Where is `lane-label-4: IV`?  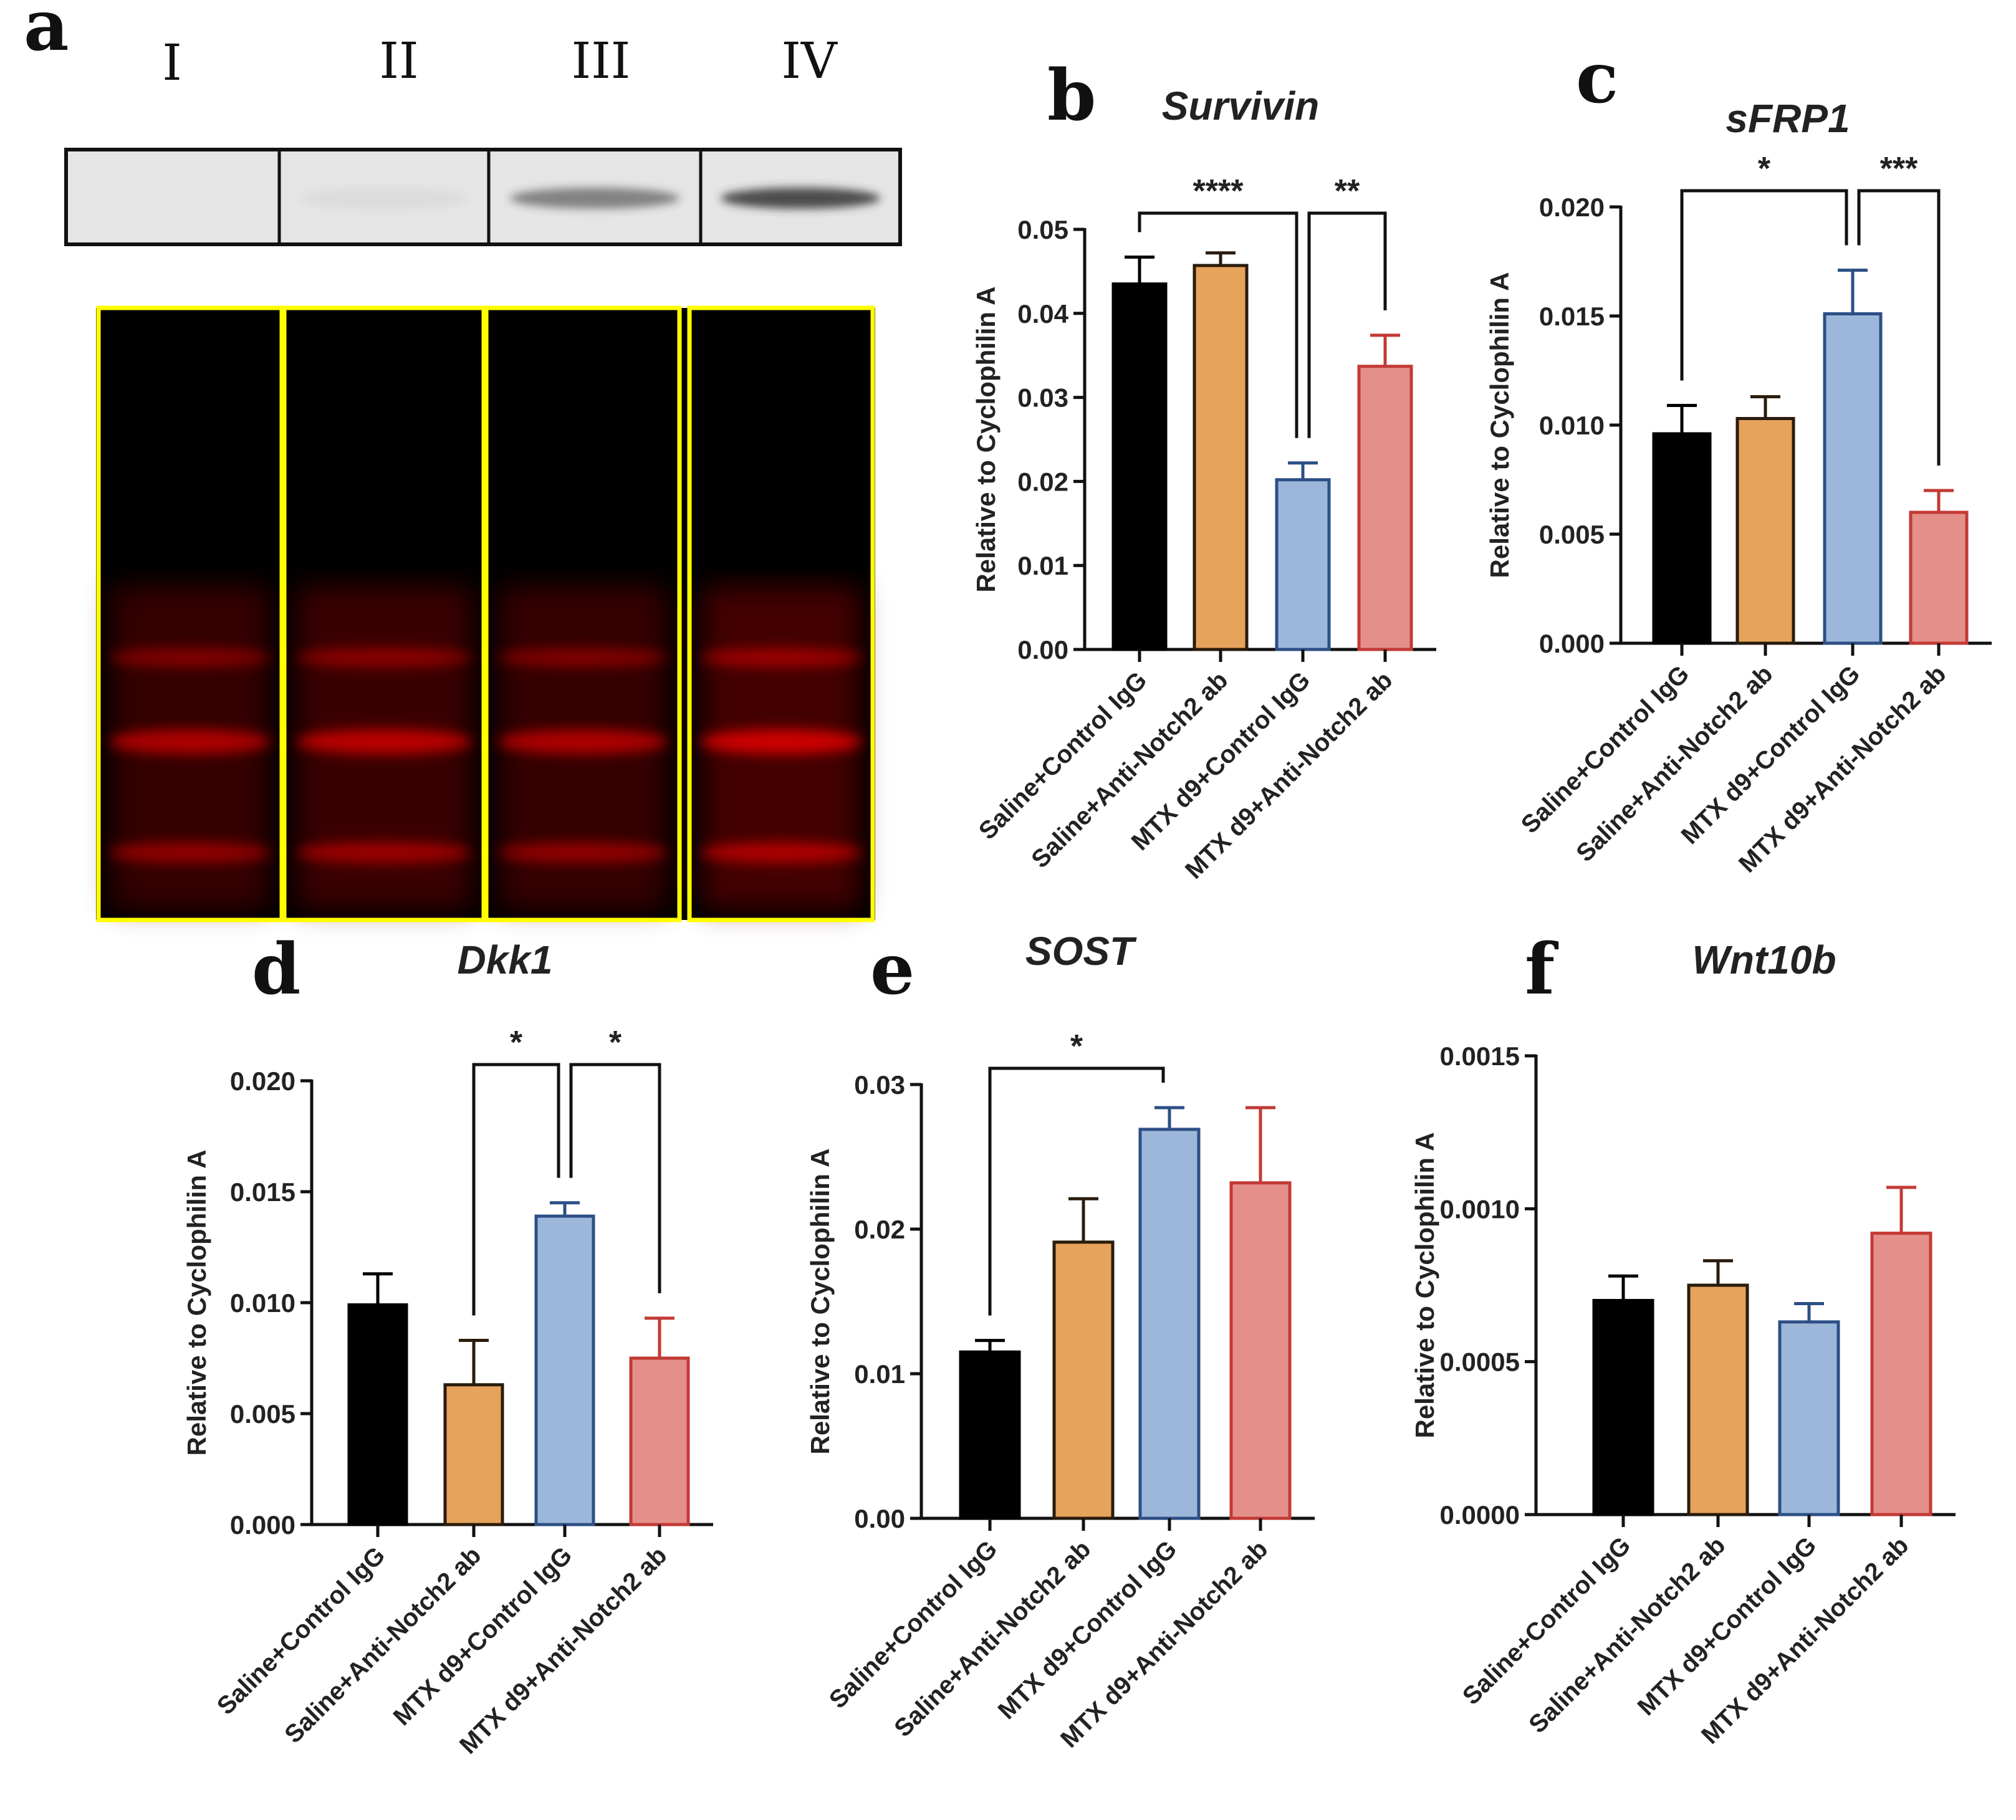 lane-label-4: IV is located at coordinates (809, 61).